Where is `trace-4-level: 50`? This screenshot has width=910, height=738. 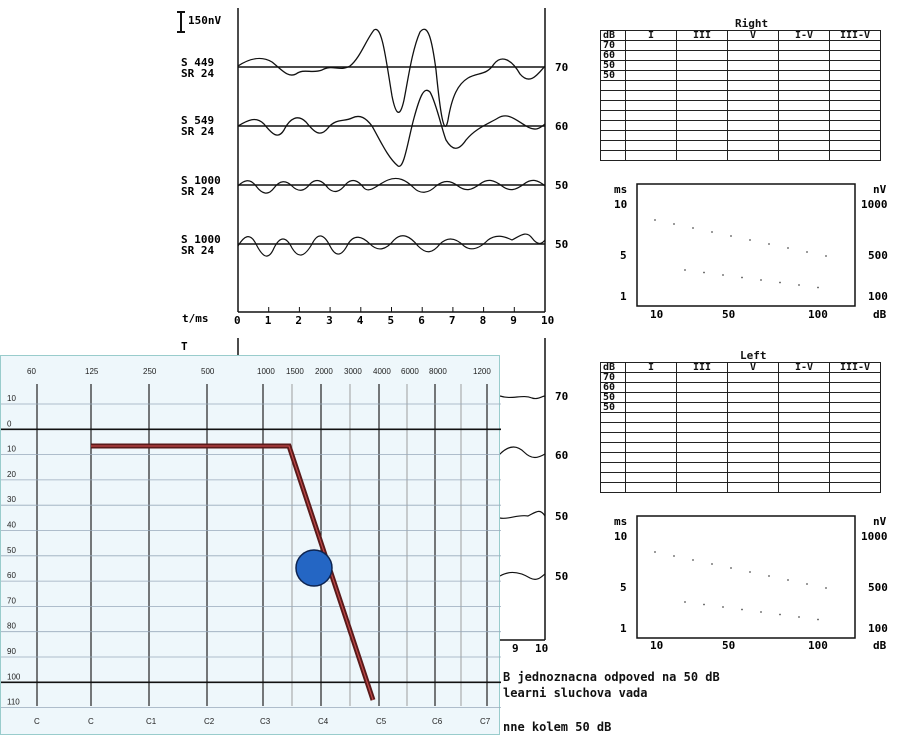 trace-4-level: 50 is located at coordinates (561, 244).